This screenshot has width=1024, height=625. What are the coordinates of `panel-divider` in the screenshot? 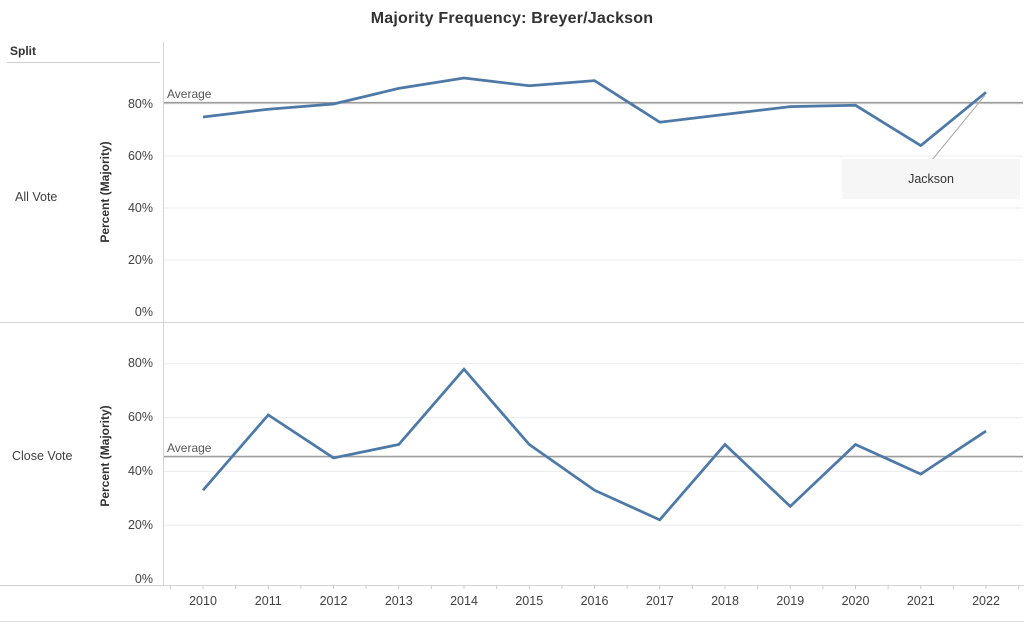 It's located at (512, 322).